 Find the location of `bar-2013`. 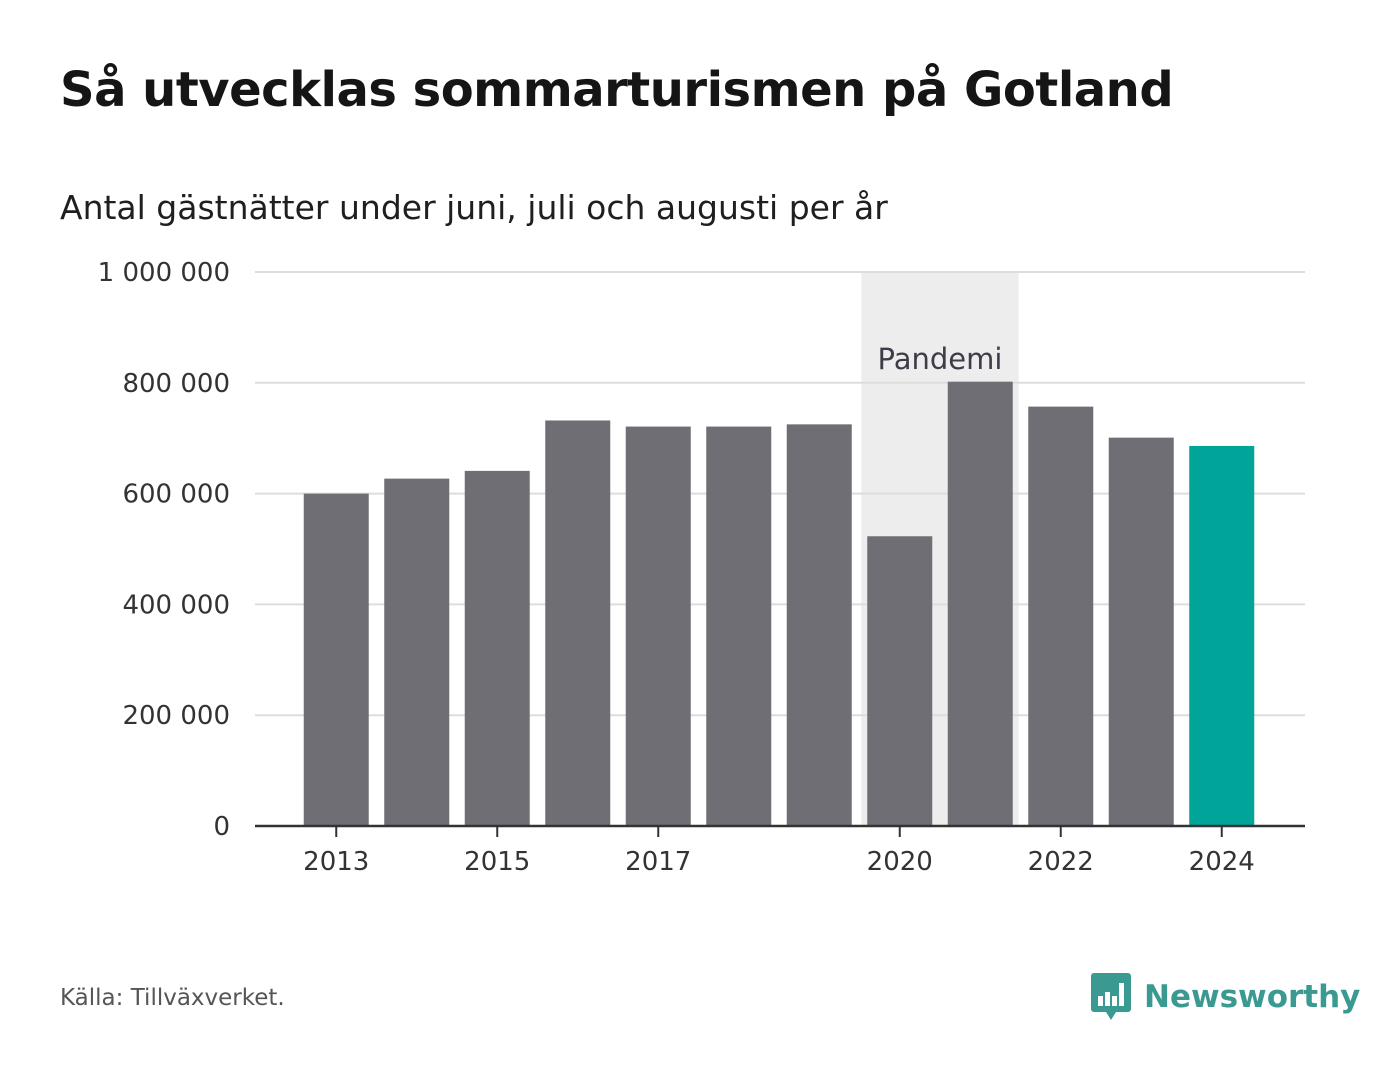

bar-2013 is located at coordinates (336, 659).